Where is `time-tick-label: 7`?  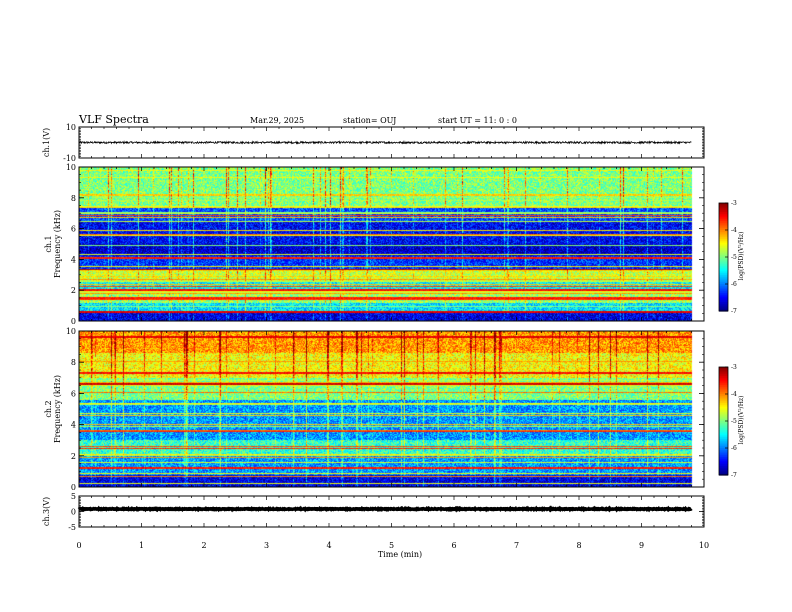
time-tick-label: 7 is located at coordinates (516, 545).